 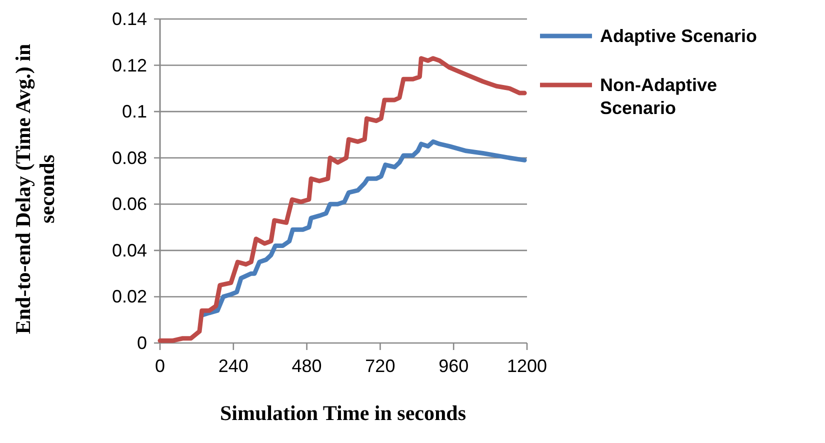 I want to click on y-tick-label: 0.08, so click(x=129, y=158).